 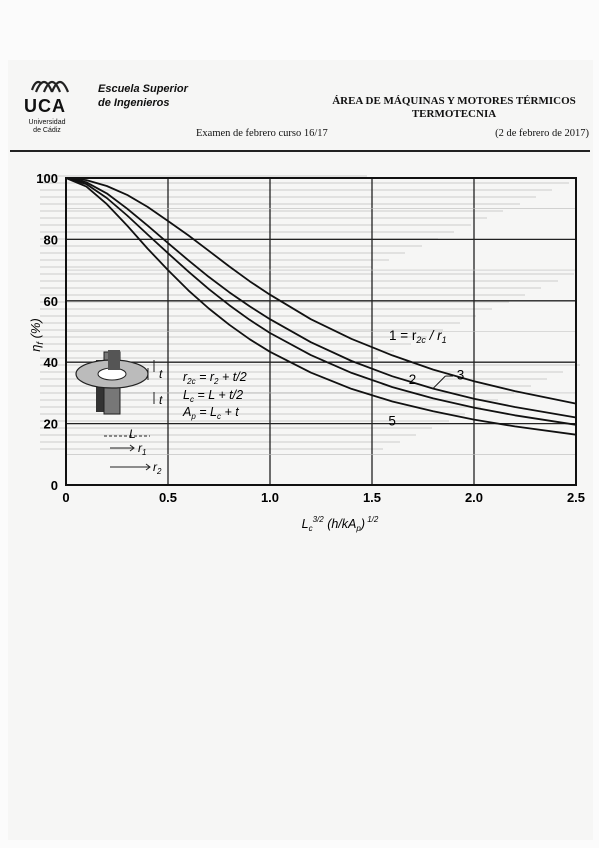 What do you see at coordinates (47, 130) in the screenshot?
I see `university-line-2: de Cádiz` at bounding box center [47, 130].